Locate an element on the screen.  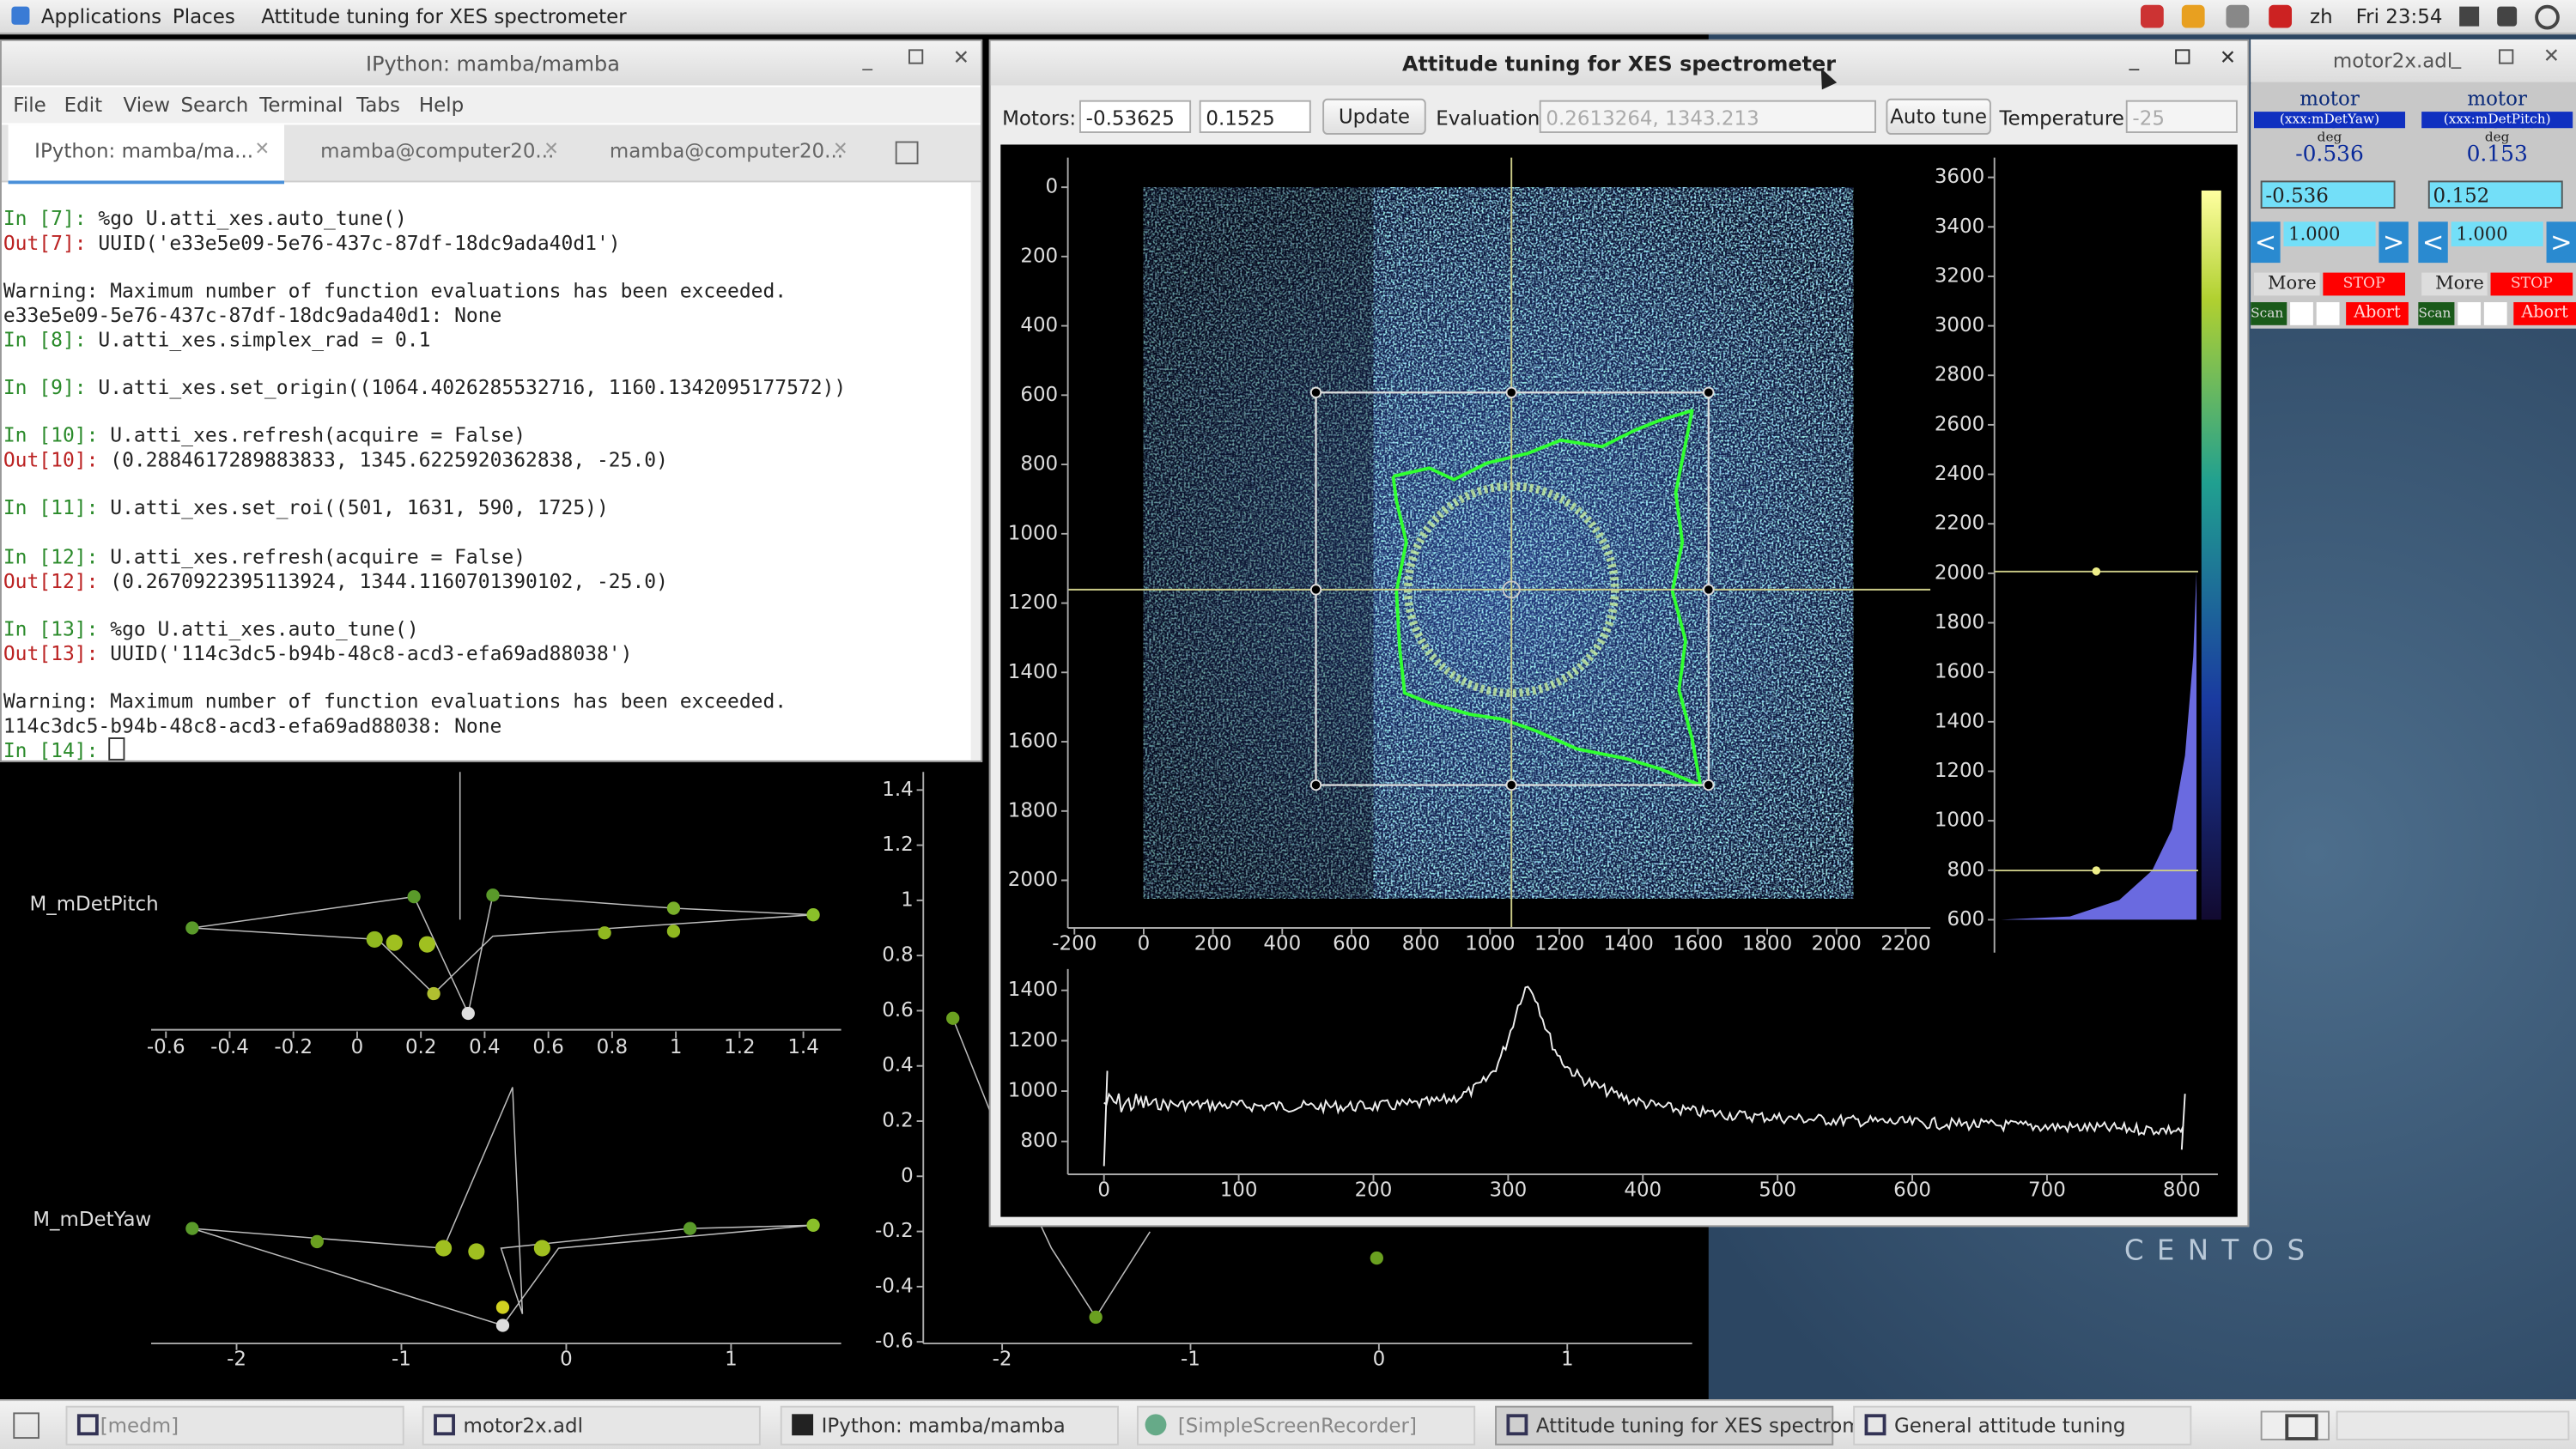
task-button: IPython: mamba/mamba is located at coordinates (950, 1425).